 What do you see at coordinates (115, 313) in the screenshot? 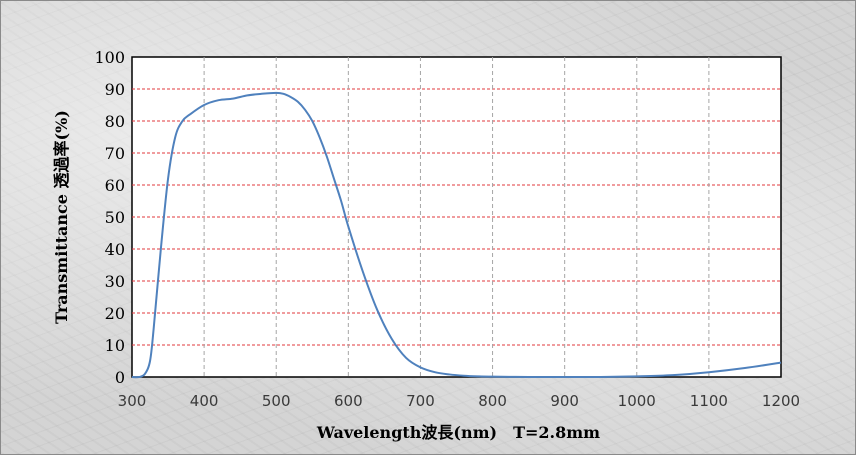
I see `y-tick-label: 20` at bounding box center [115, 313].